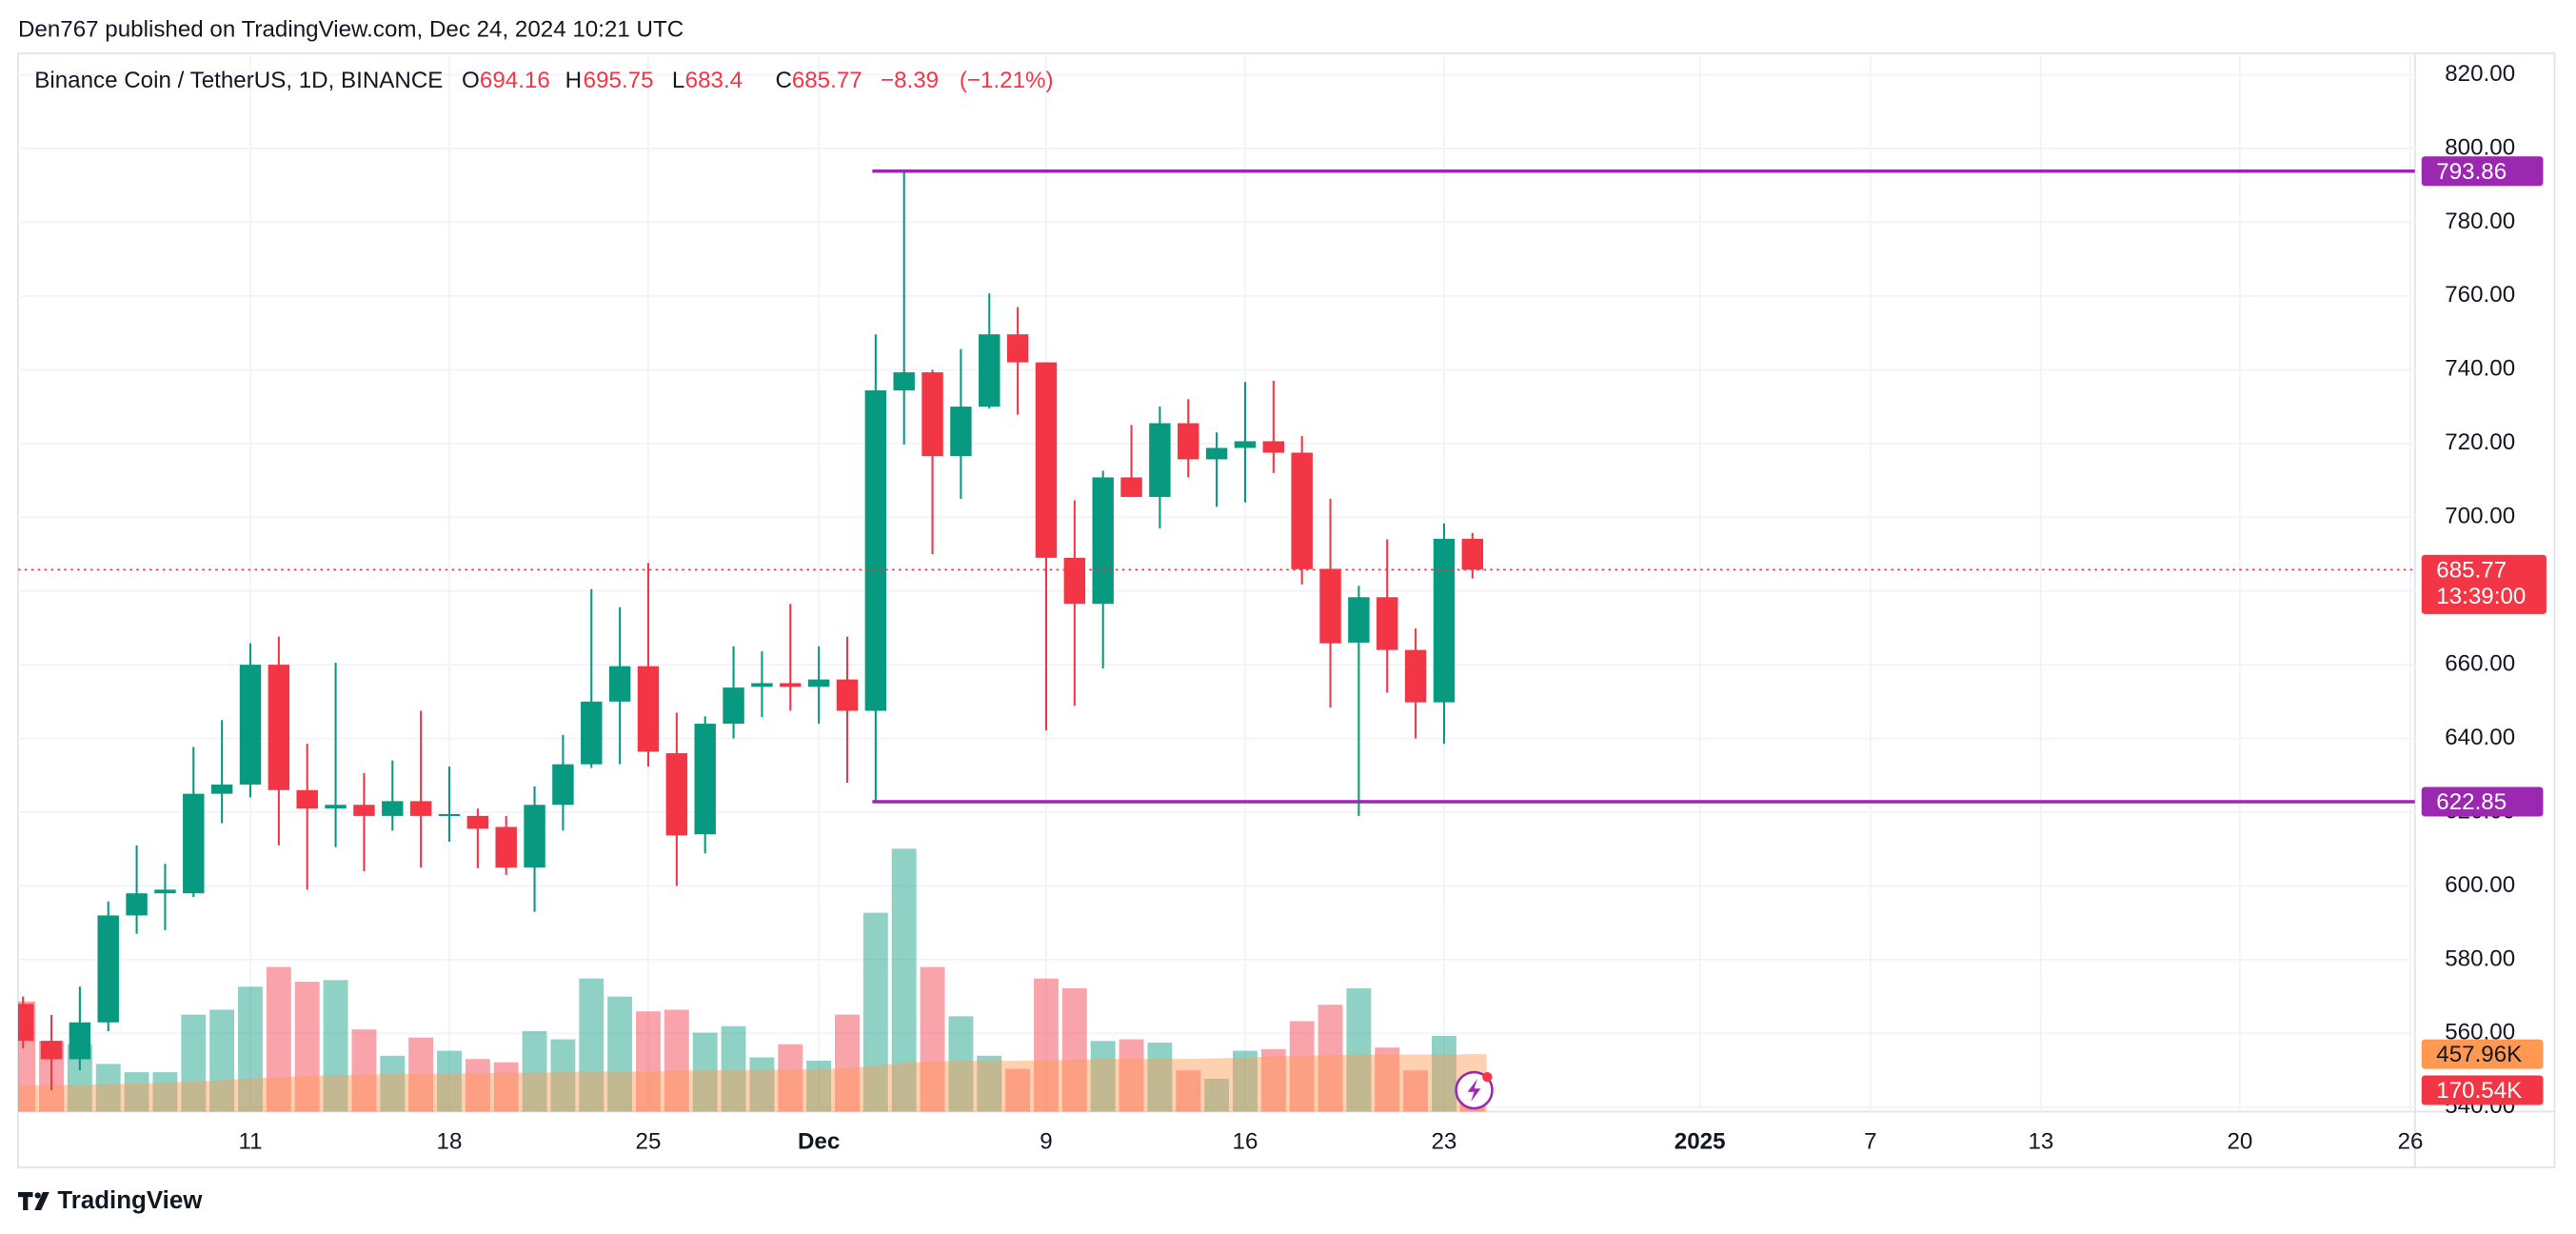 The width and height of the screenshot is (2576, 1234). Describe the element at coordinates (2480, 516) in the screenshot. I see `y-tick-label: 700.00` at that location.